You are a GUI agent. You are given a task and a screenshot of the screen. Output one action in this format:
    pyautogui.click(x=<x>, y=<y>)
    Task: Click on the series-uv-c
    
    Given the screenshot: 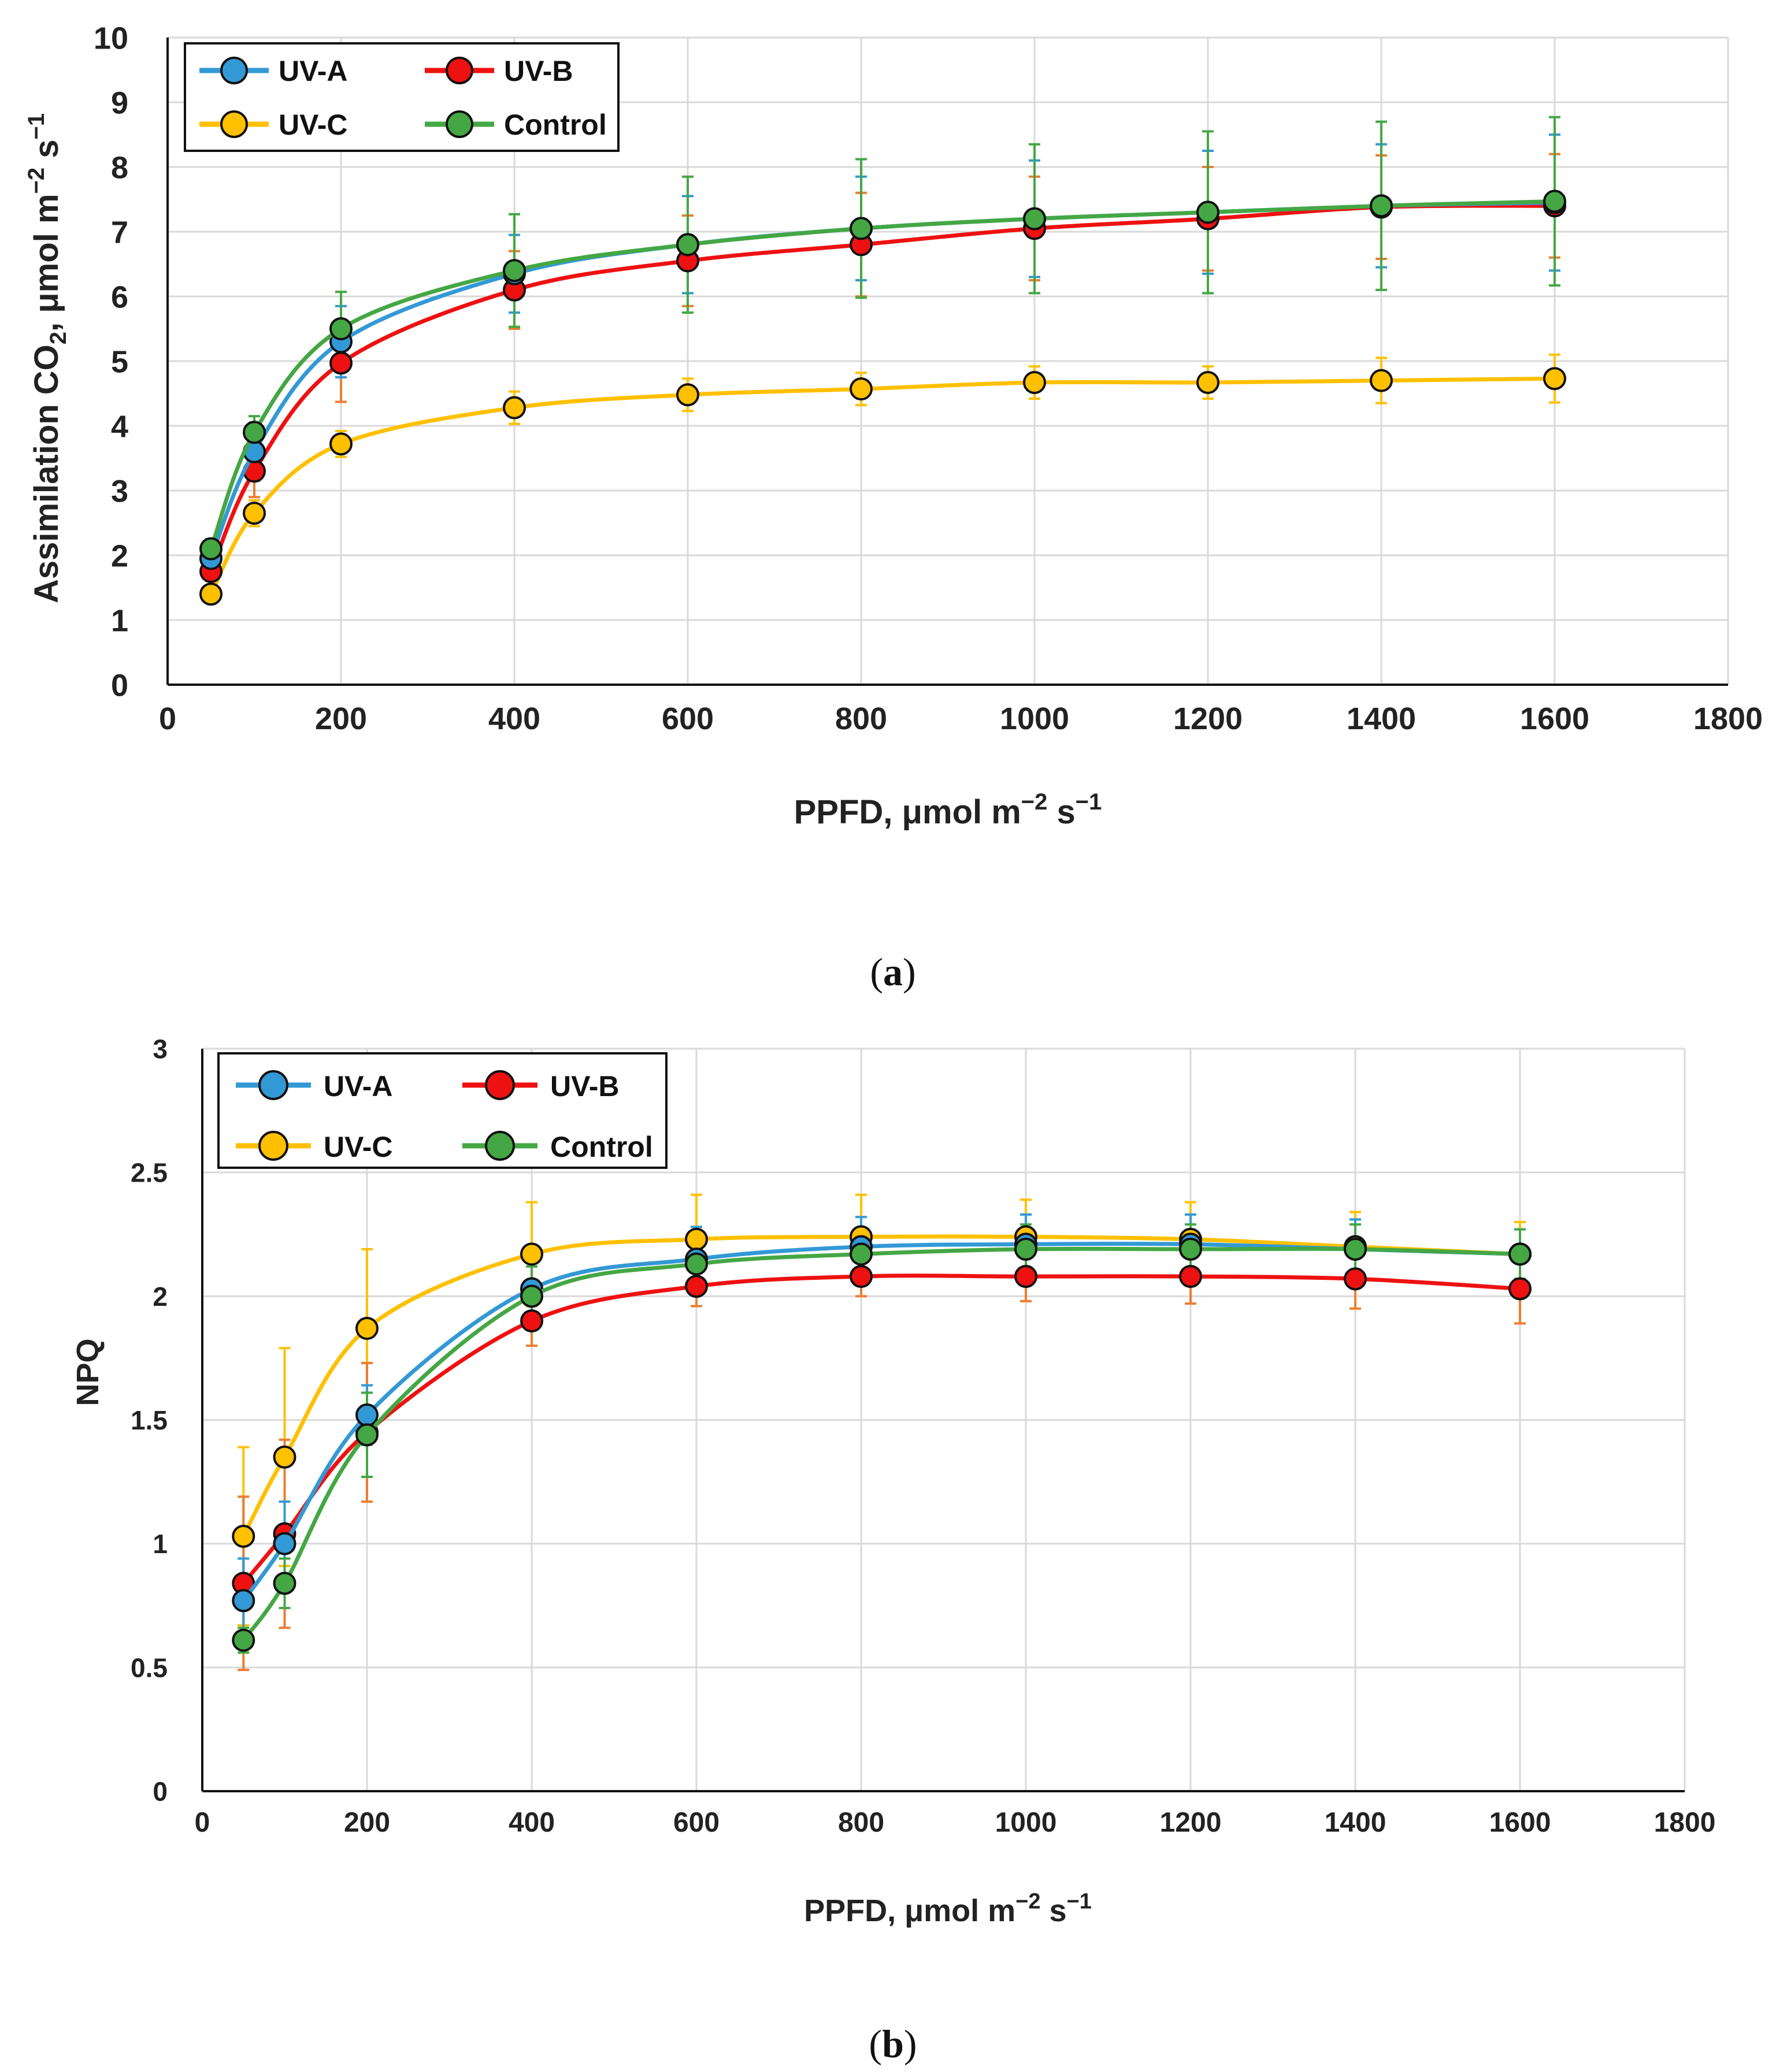 What is the action you would take?
    pyautogui.click(x=883, y=486)
    